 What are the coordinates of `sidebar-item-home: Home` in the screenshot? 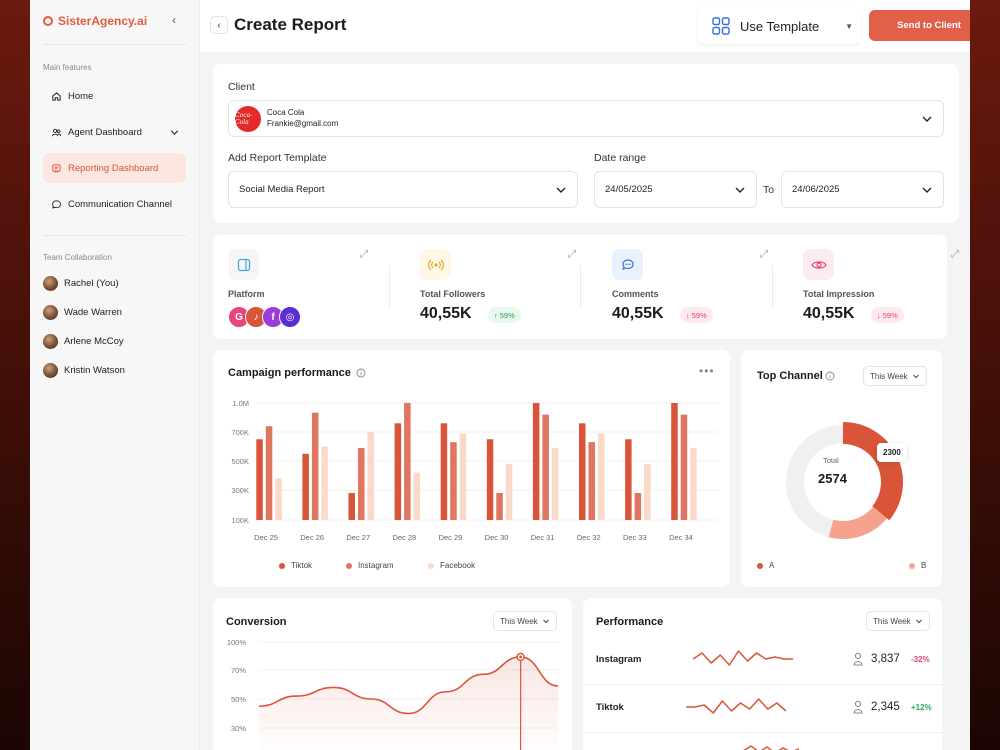 It's located at (114, 96).